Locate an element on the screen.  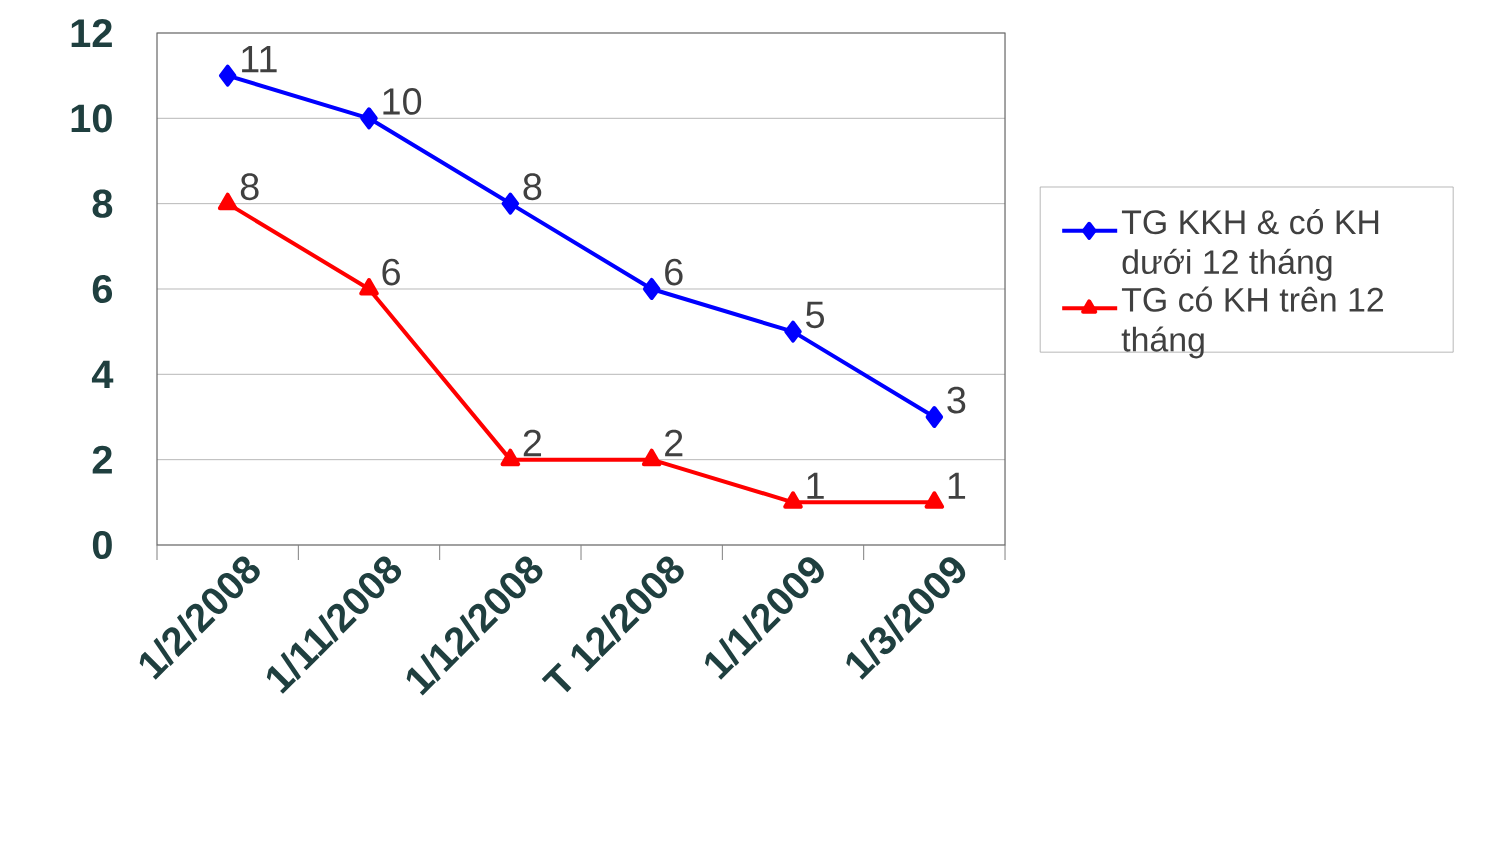
y-tick-label: 4 is located at coordinates (102, 374).